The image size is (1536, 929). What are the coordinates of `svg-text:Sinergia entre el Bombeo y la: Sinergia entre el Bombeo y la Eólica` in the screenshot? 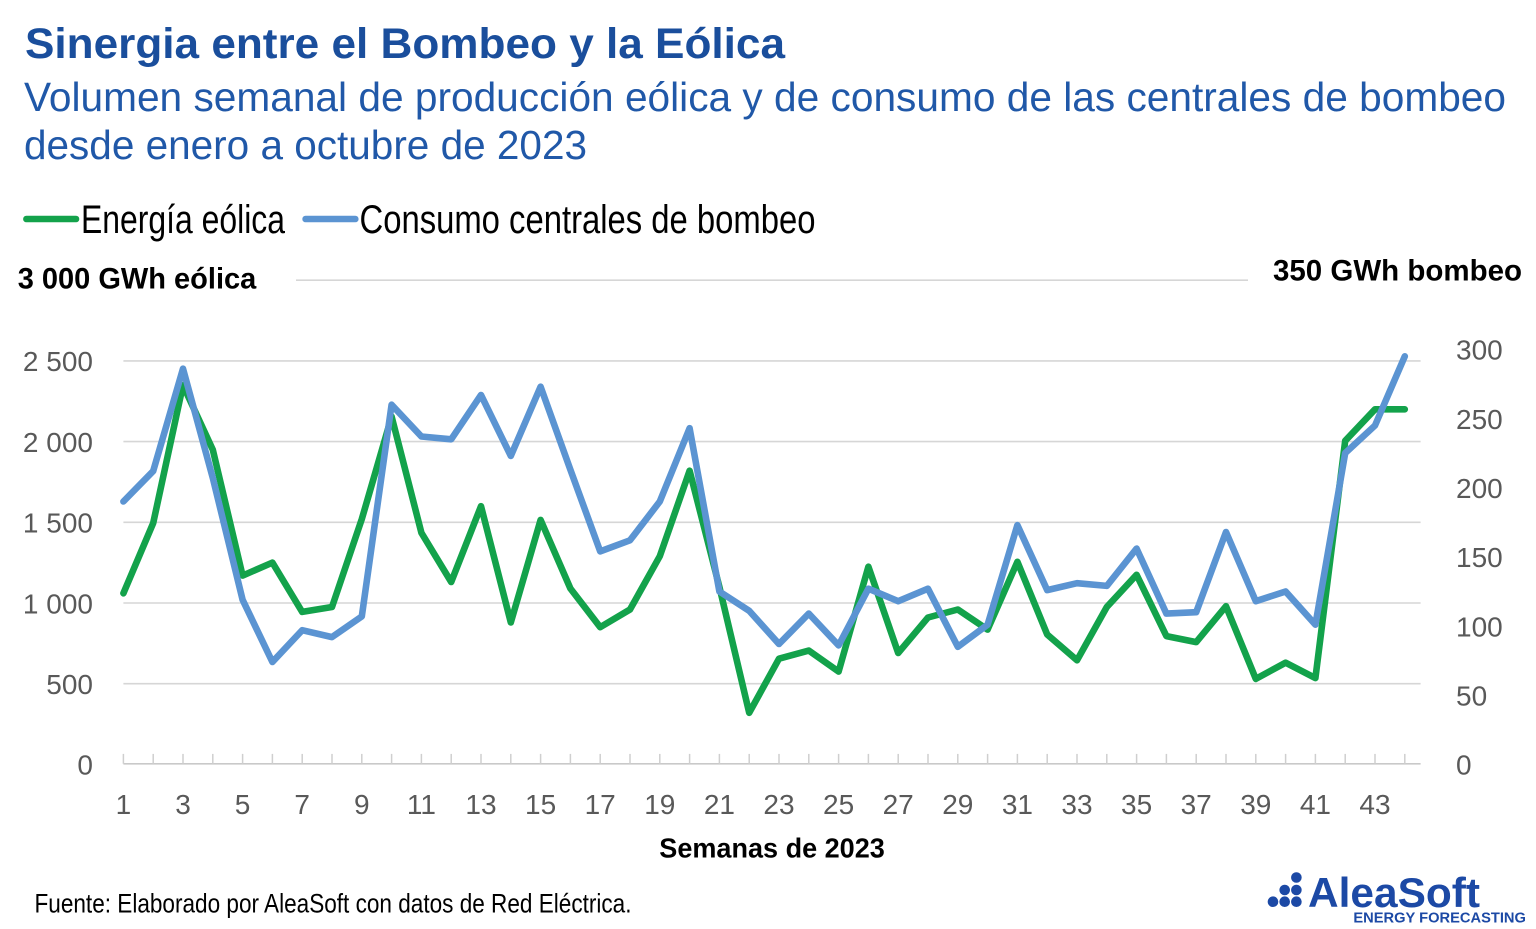 It's located at (405, 44).